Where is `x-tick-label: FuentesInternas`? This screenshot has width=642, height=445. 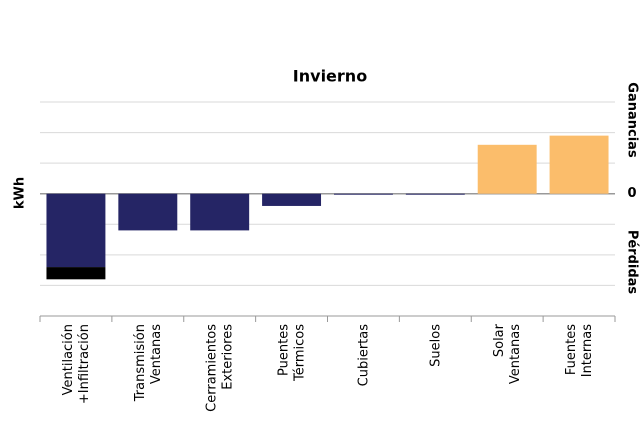 x-tick-label: FuentesInternas is located at coordinates (579, 350).